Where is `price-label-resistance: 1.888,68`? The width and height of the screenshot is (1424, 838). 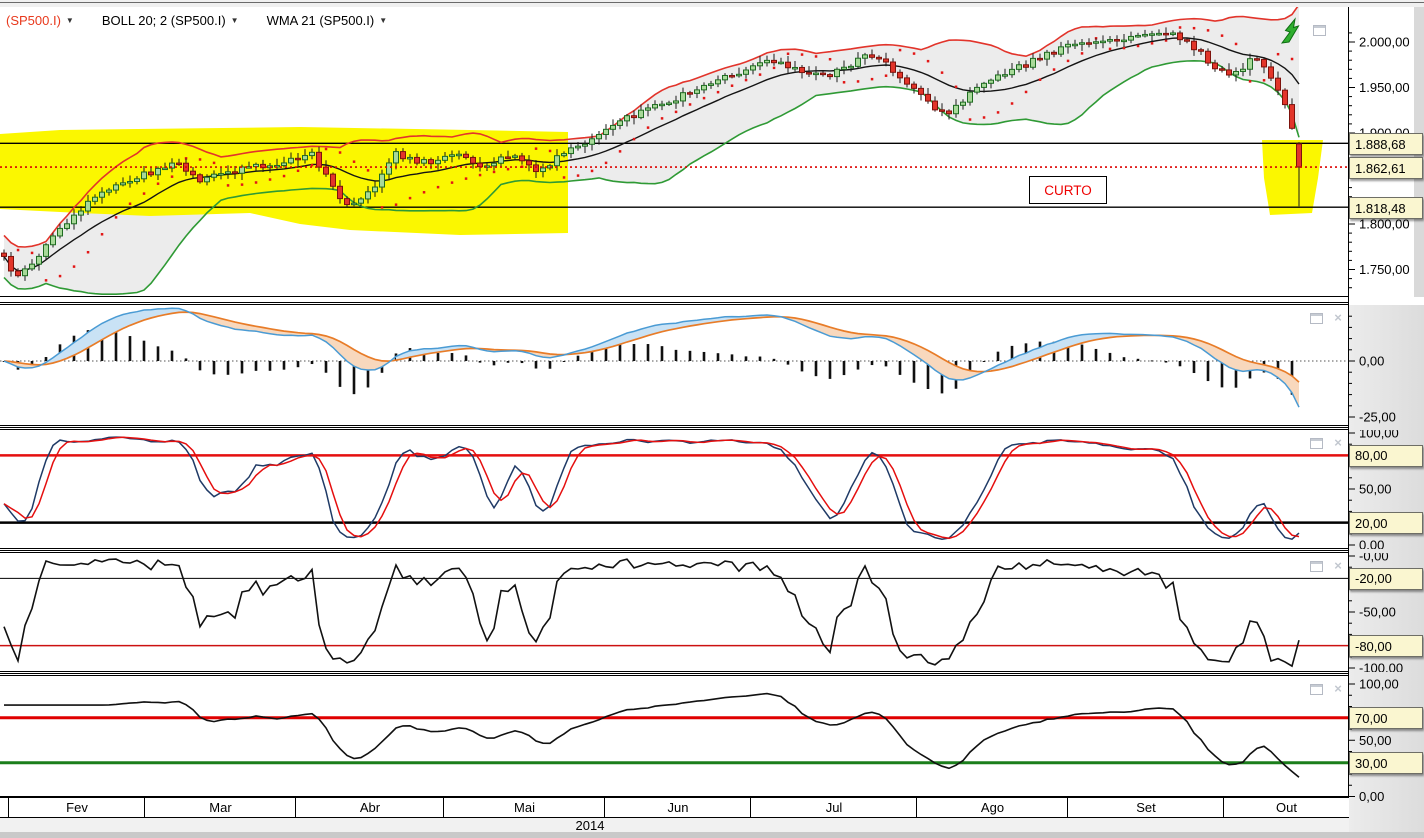
price-label-resistance: 1.888,68 is located at coordinates (1386, 144).